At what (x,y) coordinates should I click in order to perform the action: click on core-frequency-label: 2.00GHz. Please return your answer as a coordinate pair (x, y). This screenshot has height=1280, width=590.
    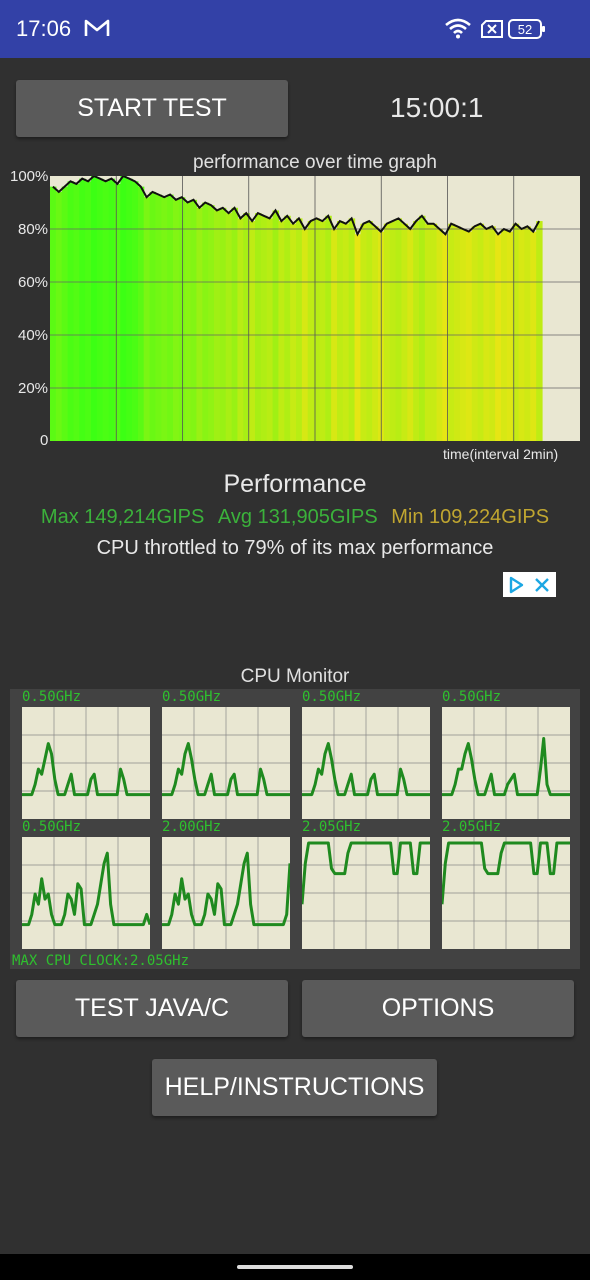
    Looking at the image, I should click on (192, 827).